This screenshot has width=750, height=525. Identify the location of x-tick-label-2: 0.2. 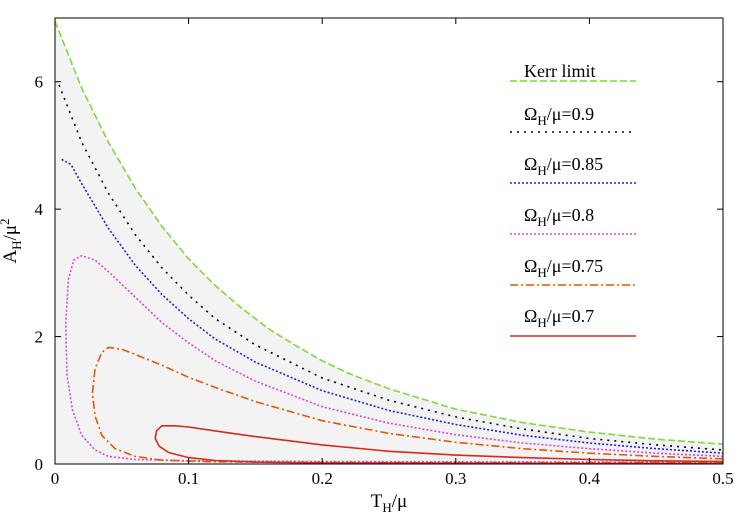
(322, 478).